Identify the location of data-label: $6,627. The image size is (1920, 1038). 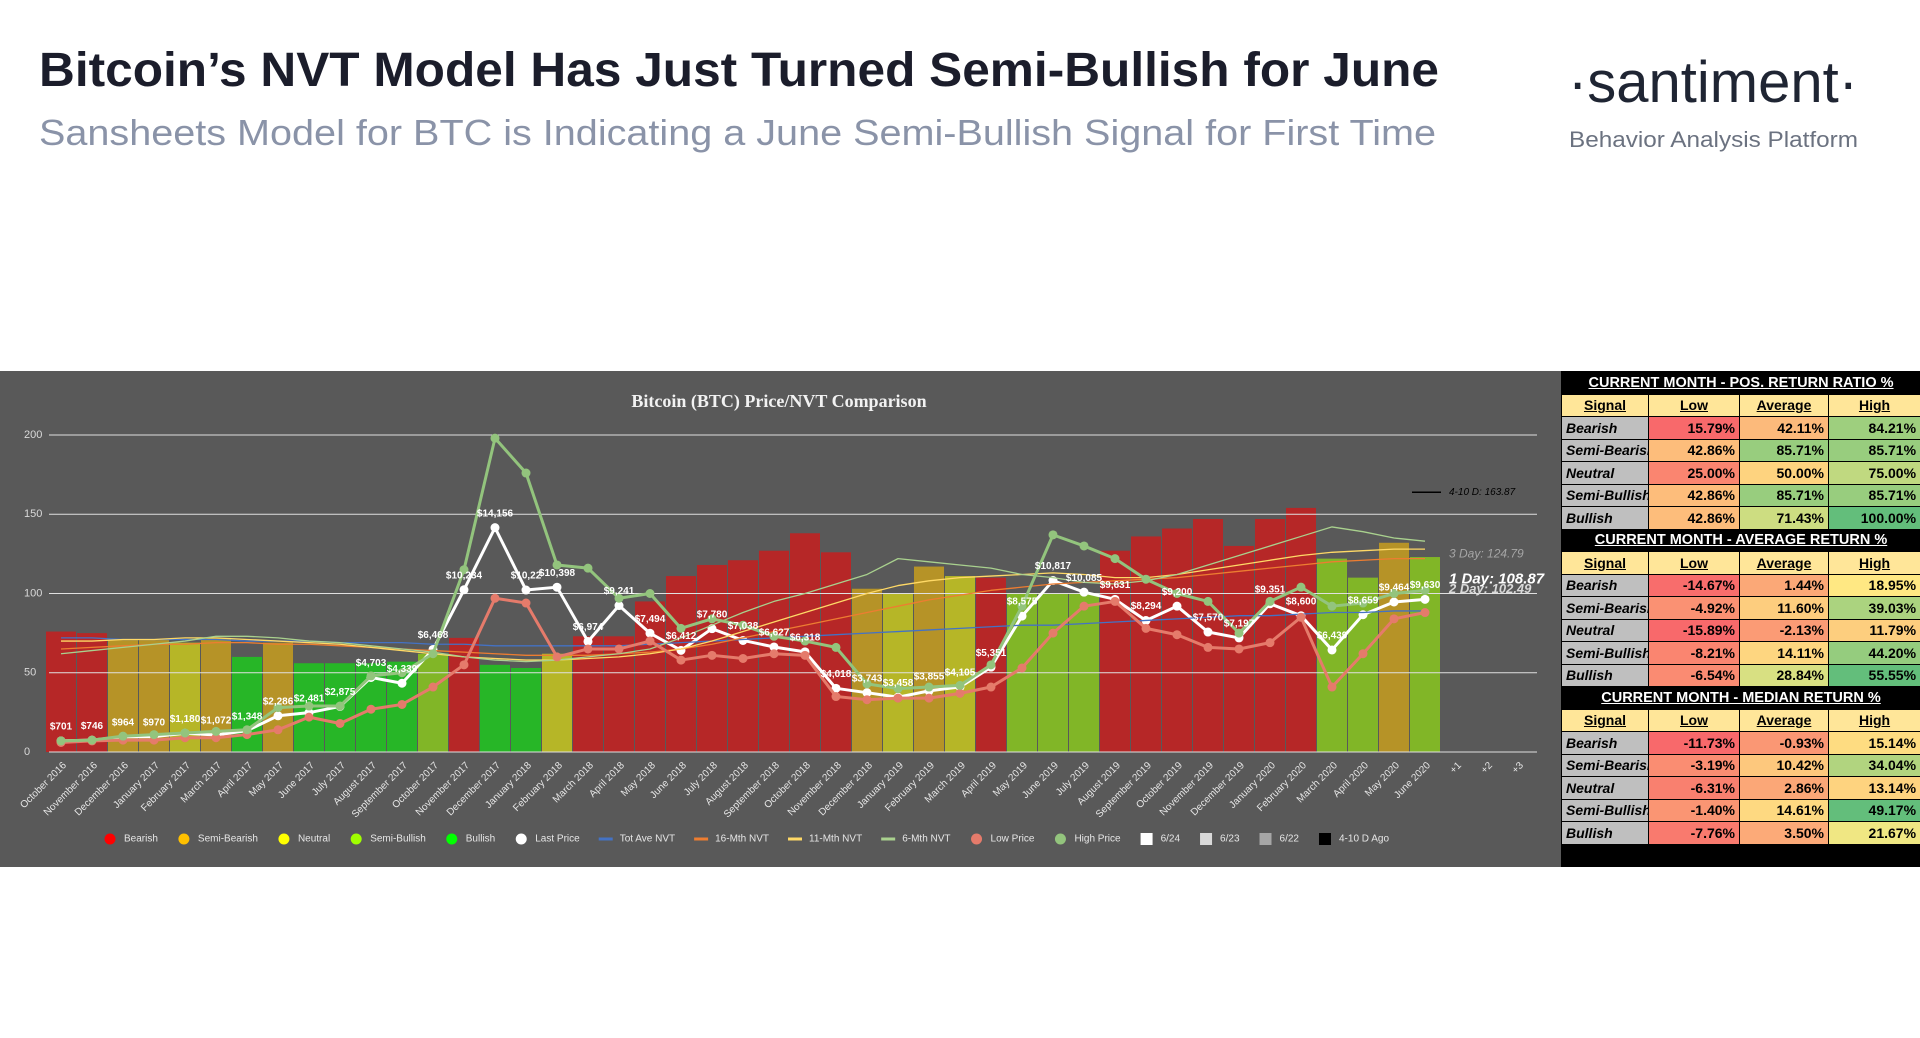
(774, 633).